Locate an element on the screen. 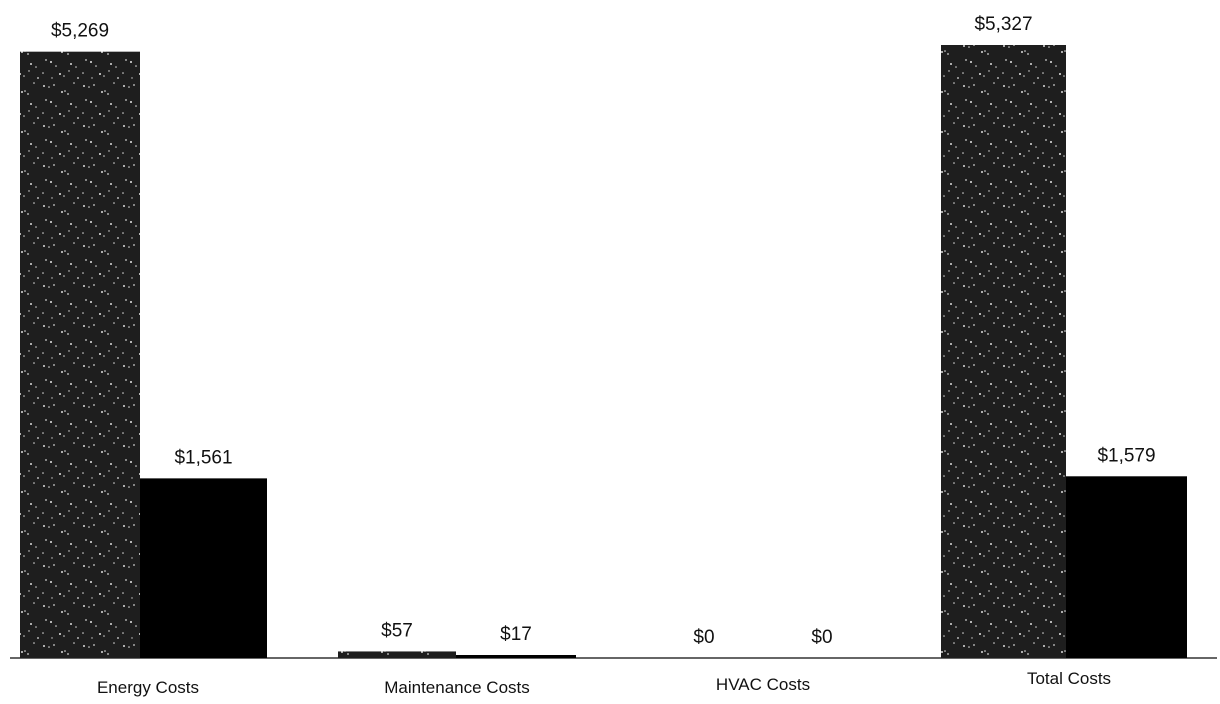  value-label-total-series-1: $5,327 is located at coordinates (1003, 24).